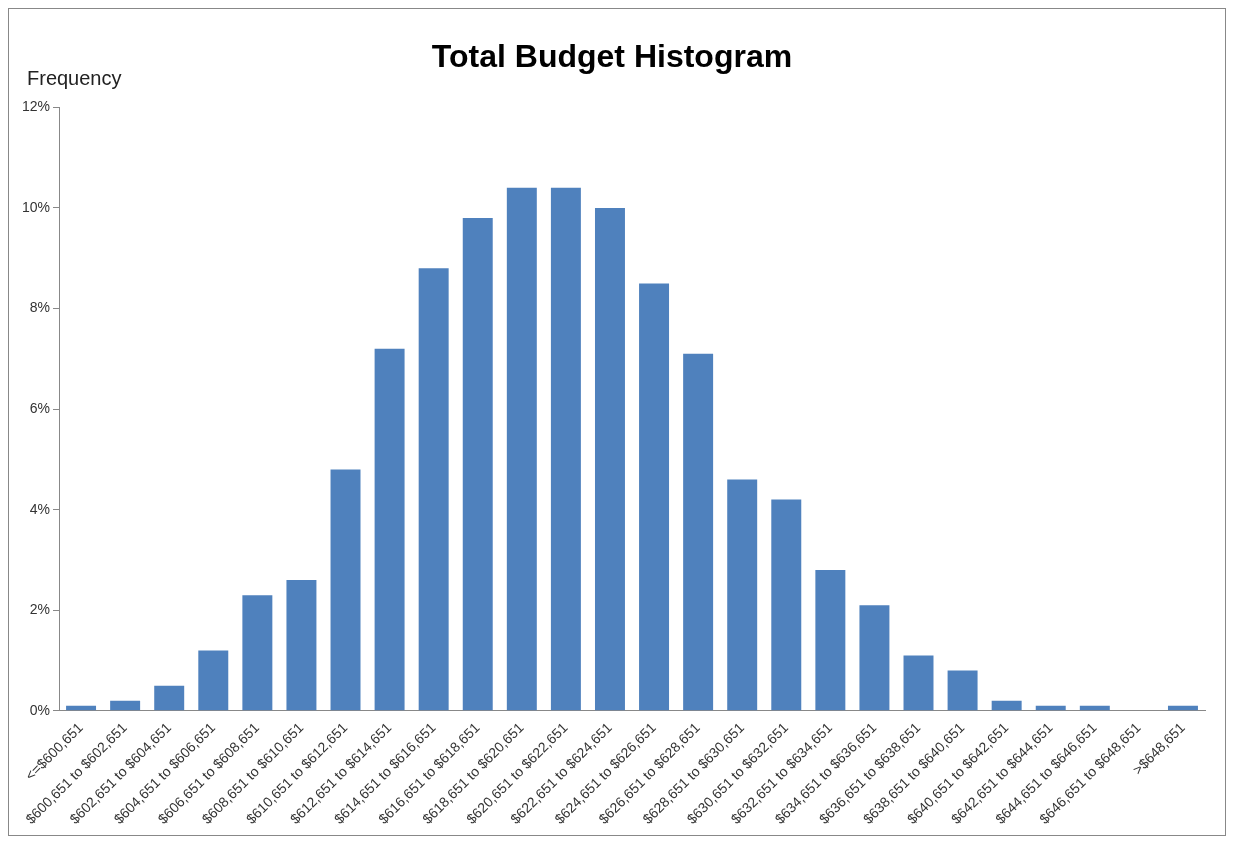 The image size is (1234, 844). Describe the element at coordinates (36, 106) in the screenshot. I see `y-tick-label: 12%` at that location.